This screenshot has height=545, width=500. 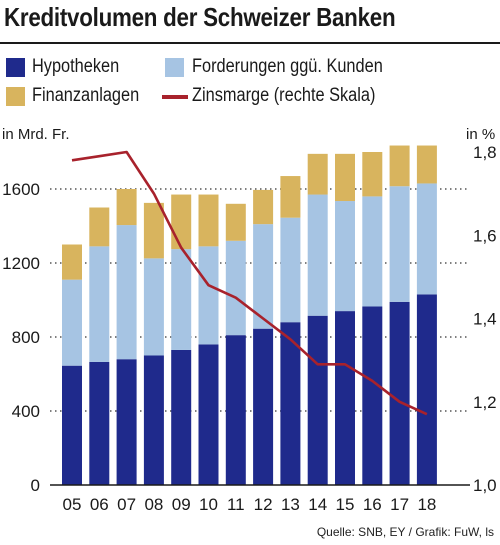 What do you see at coordinates (26, 337) in the screenshot?
I see `y-tick-left: 800` at bounding box center [26, 337].